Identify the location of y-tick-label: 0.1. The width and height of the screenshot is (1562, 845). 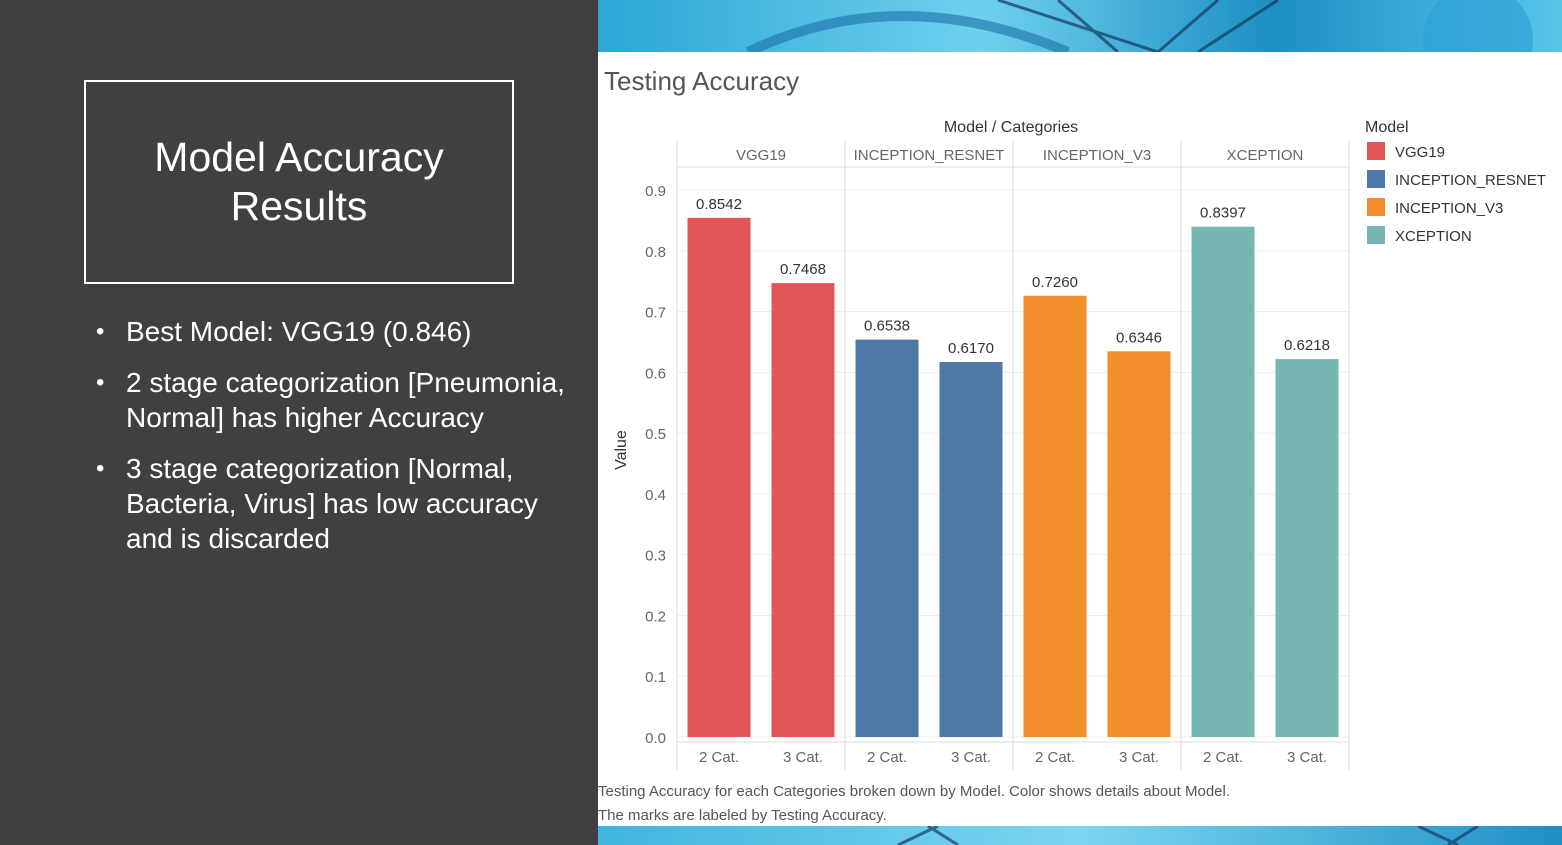
(655, 677).